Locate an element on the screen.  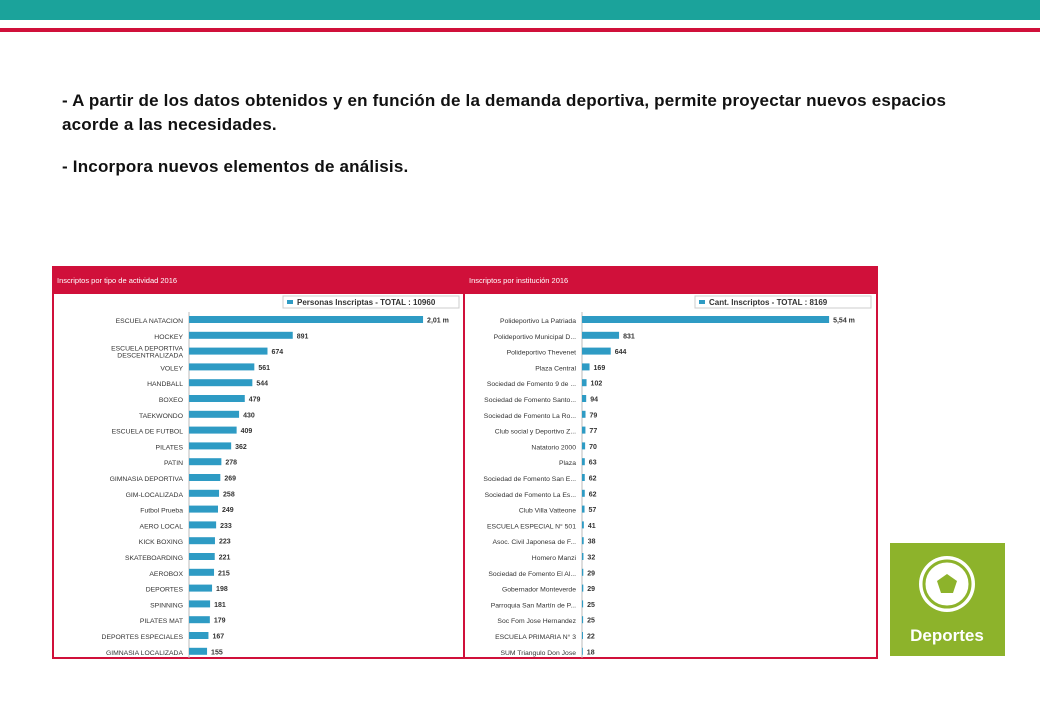
ball-patch is located at coordinates (947, 583).